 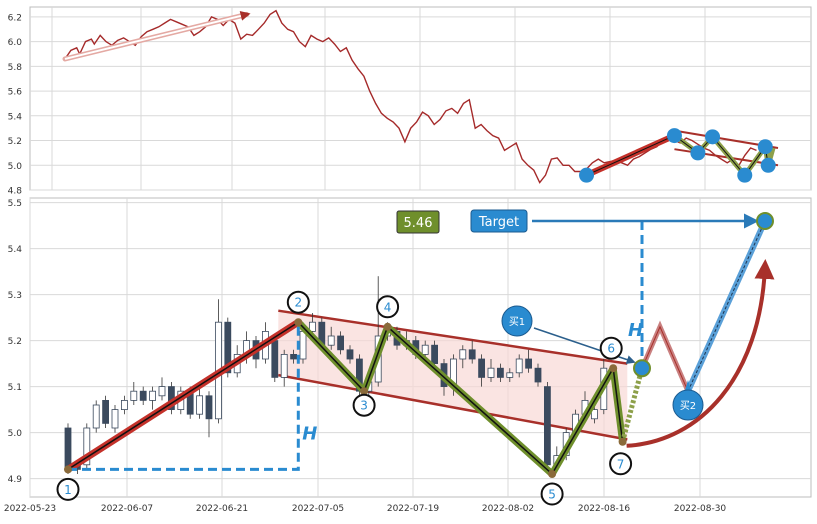 What do you see at coordinates (68, 490) in the screenshot?
I see `pivot-number-label: 1` at bounding box center [68, 490].